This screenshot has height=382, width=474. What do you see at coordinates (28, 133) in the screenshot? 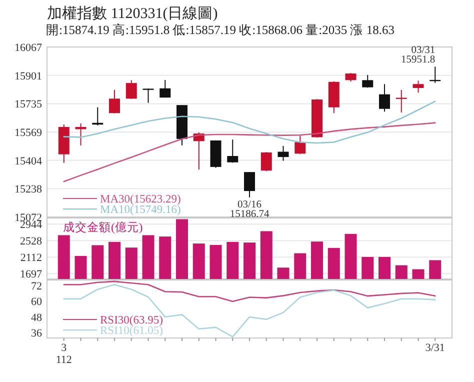
I see `y-tick-label: 15569` at bounding box center [28, 133].